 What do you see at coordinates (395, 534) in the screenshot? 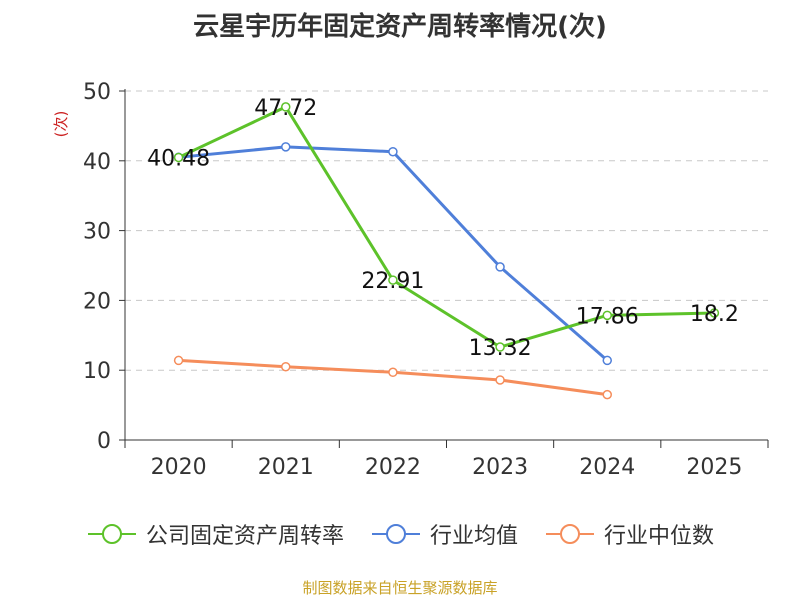
I see `legend-marker-industry-mean` at bounding box center [395, 534].